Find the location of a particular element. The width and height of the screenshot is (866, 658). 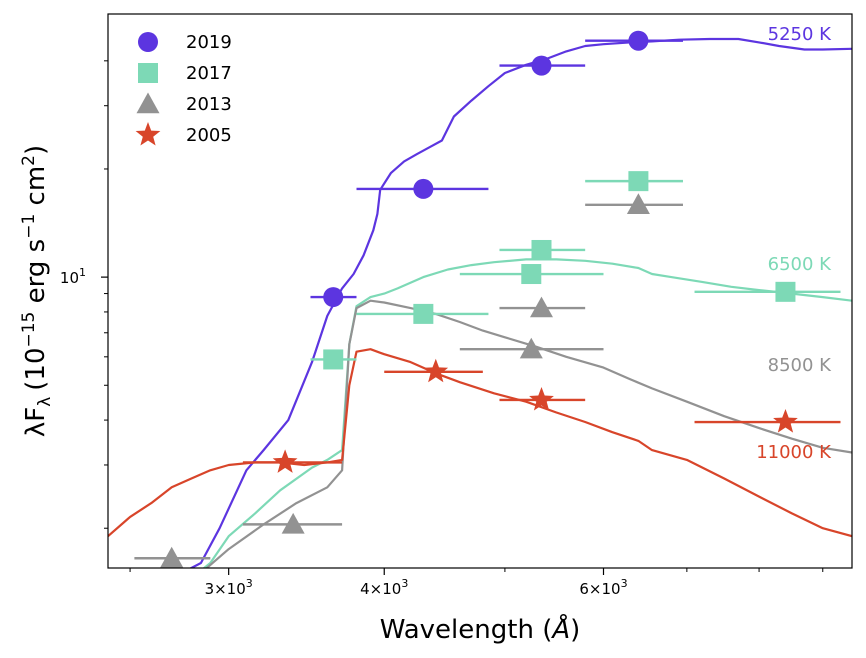

legend-marker-square is located at coordinates (148, 73).